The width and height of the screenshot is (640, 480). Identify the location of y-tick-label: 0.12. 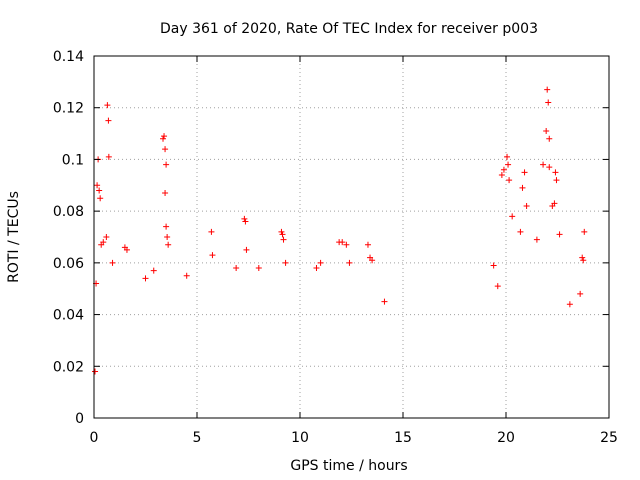
(68, 109).